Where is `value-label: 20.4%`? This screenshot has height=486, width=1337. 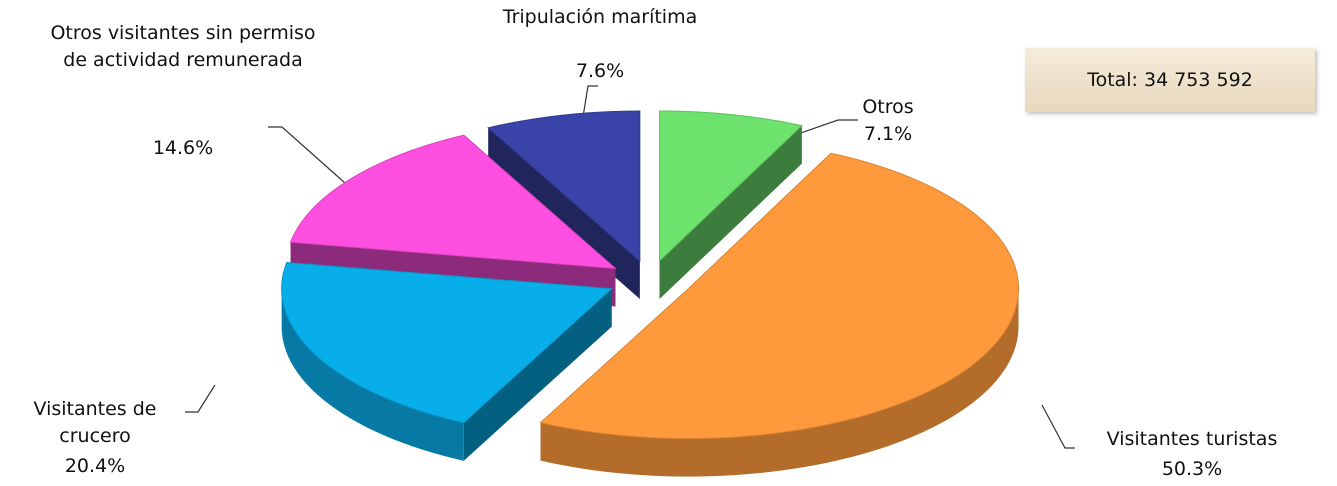 value-label: 20.4% is located at coordinates (95, 466).